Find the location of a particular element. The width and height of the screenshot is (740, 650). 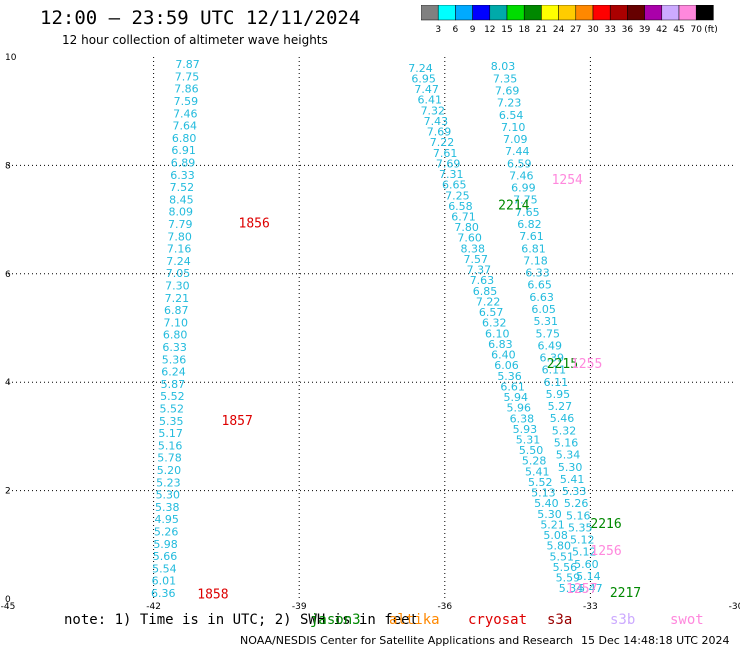

wave-height-point: 5.08 is located at coordinates (555, 535).